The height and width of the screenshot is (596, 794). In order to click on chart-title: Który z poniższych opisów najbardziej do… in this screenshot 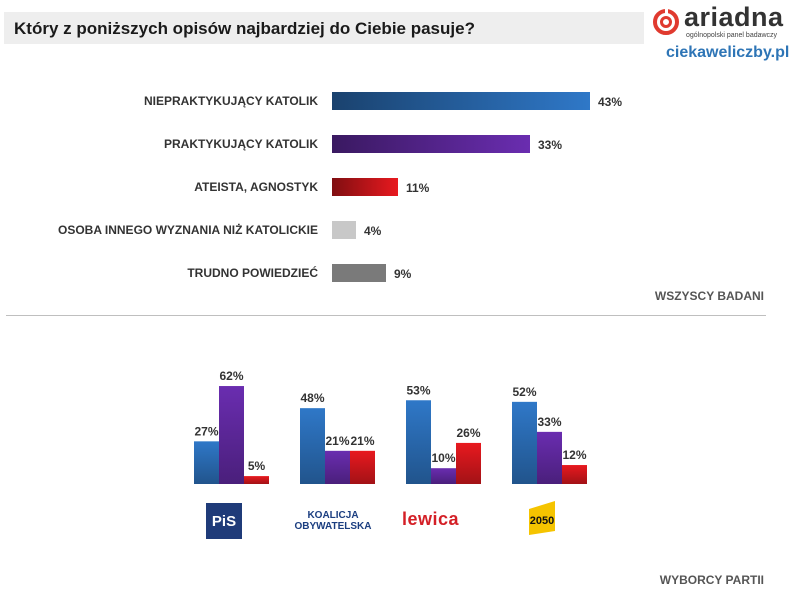, I will do `click(244, 28)`.